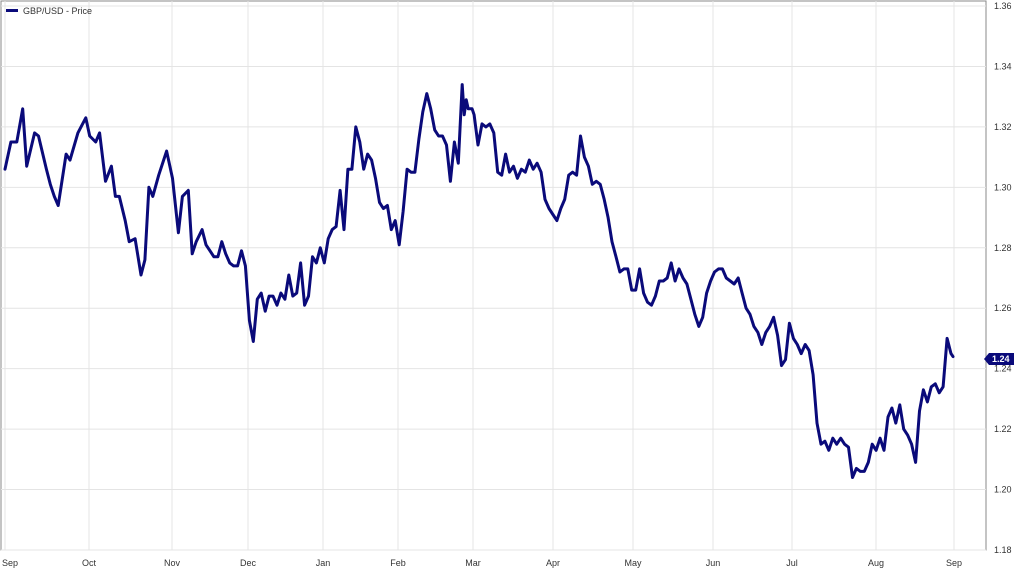 Image resolution: width=1024 pixels, height=573 pixels. I want to click on x-tick-label: Jun, so click(713, 563).